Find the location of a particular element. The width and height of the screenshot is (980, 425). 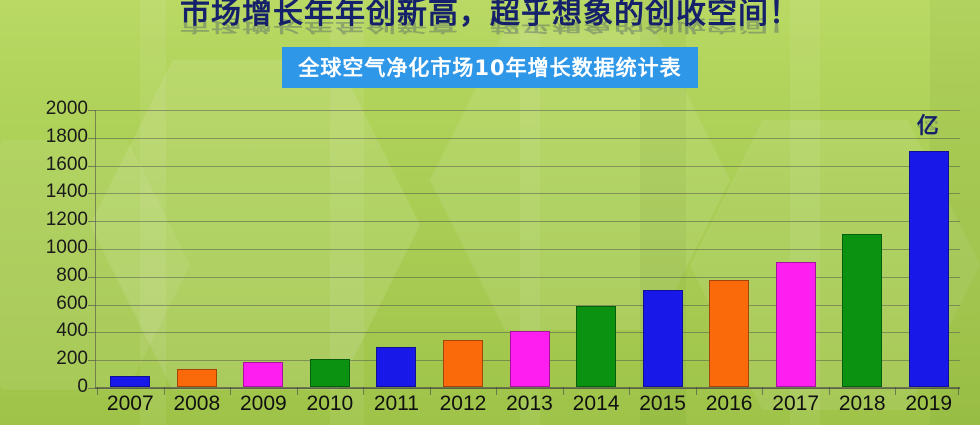

page-title-reflection: 市场增长年年创新高，超乎想象的创收空间！ is located at coordinates (490, 25).